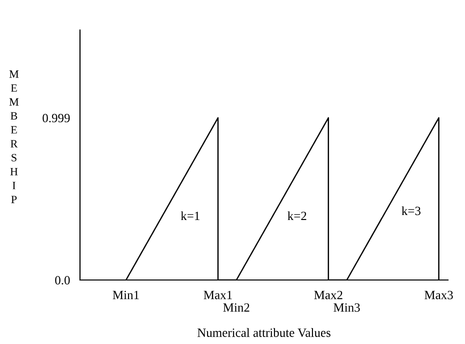 The height and width of the screenshot is (344, 465). I want to click on x-tick-label: Min2, so click(236, 307).